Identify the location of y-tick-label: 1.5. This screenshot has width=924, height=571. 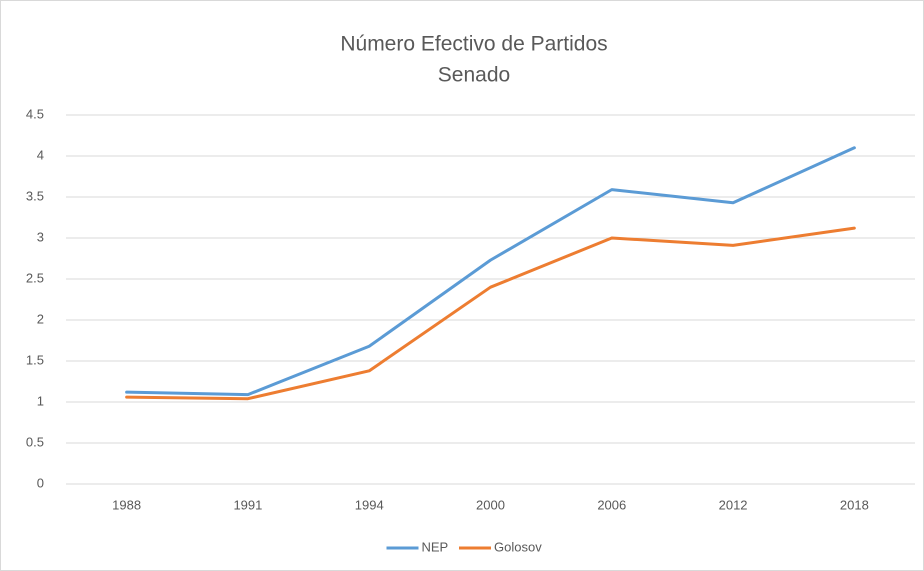
(35, 359).